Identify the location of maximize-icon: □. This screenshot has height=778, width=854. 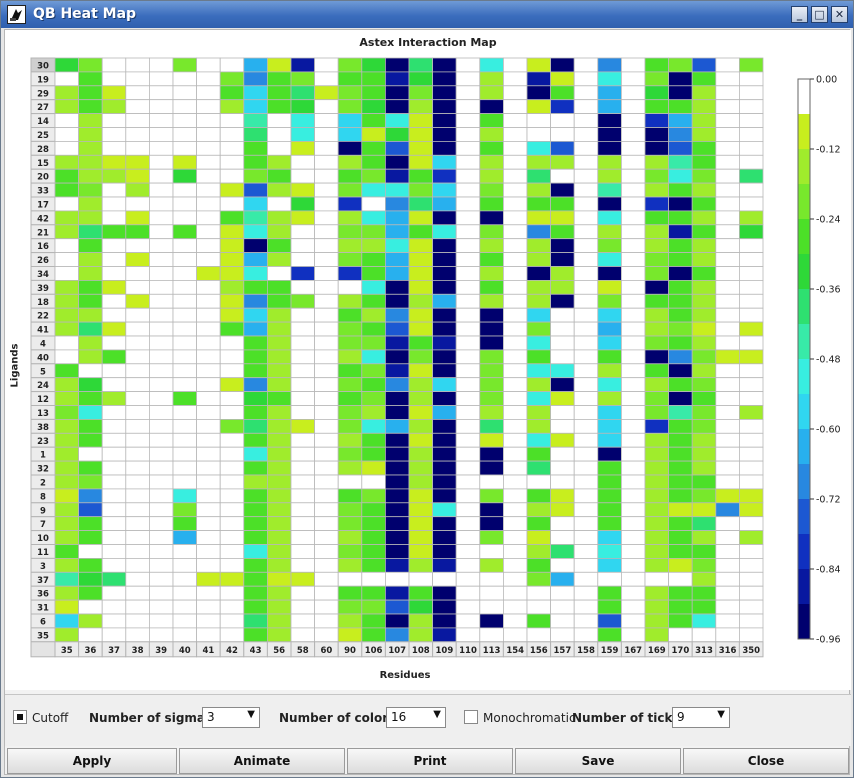
(819, 14).